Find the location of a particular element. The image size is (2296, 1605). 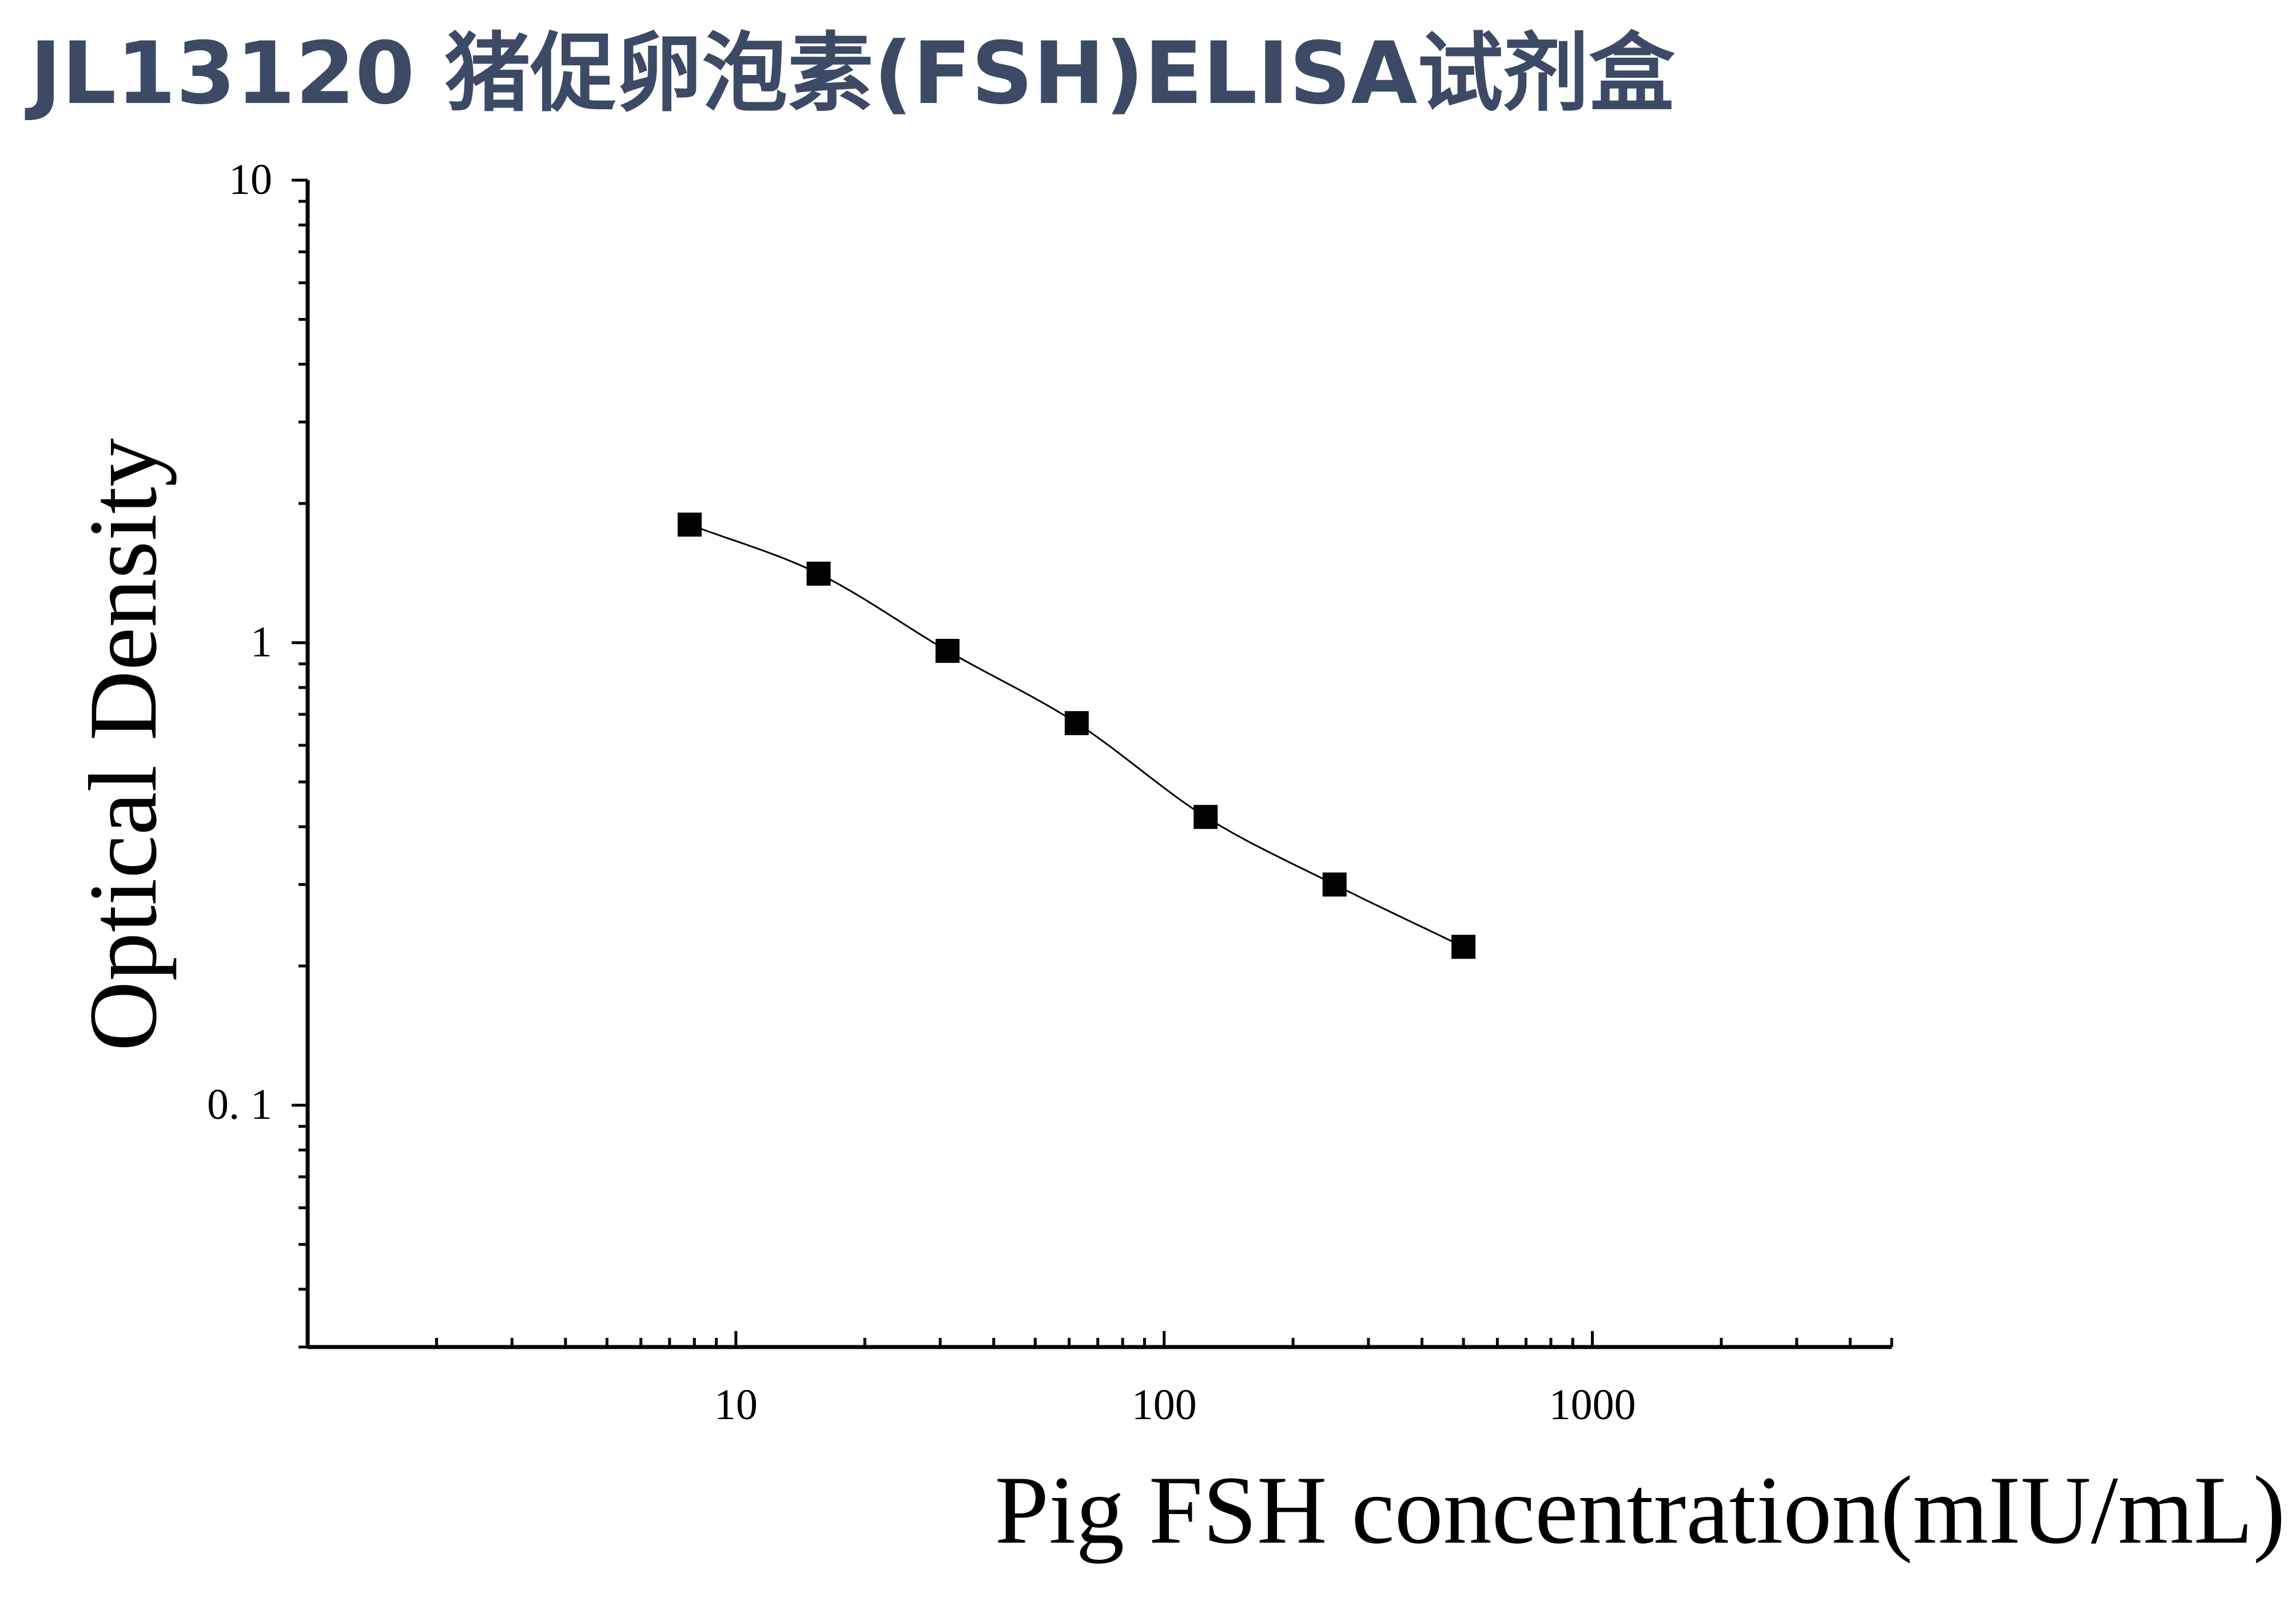

y-tick-label: 0. 1 is located at coordinates (239, 1104).